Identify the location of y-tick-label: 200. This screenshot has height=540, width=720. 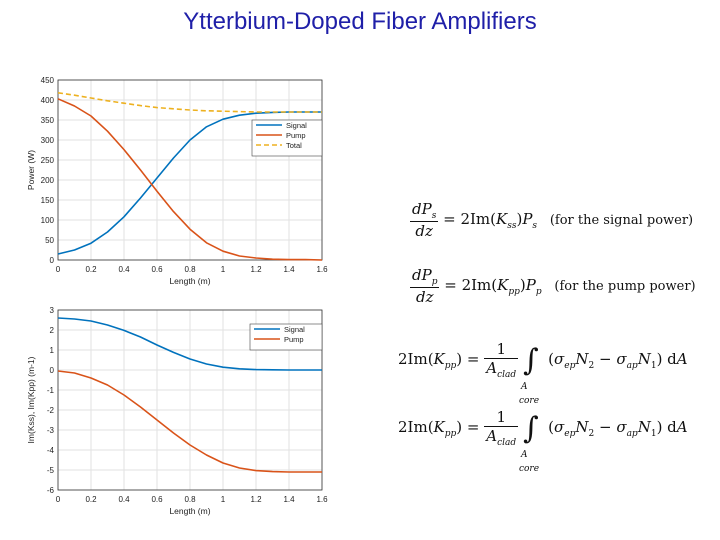
(48, 180).